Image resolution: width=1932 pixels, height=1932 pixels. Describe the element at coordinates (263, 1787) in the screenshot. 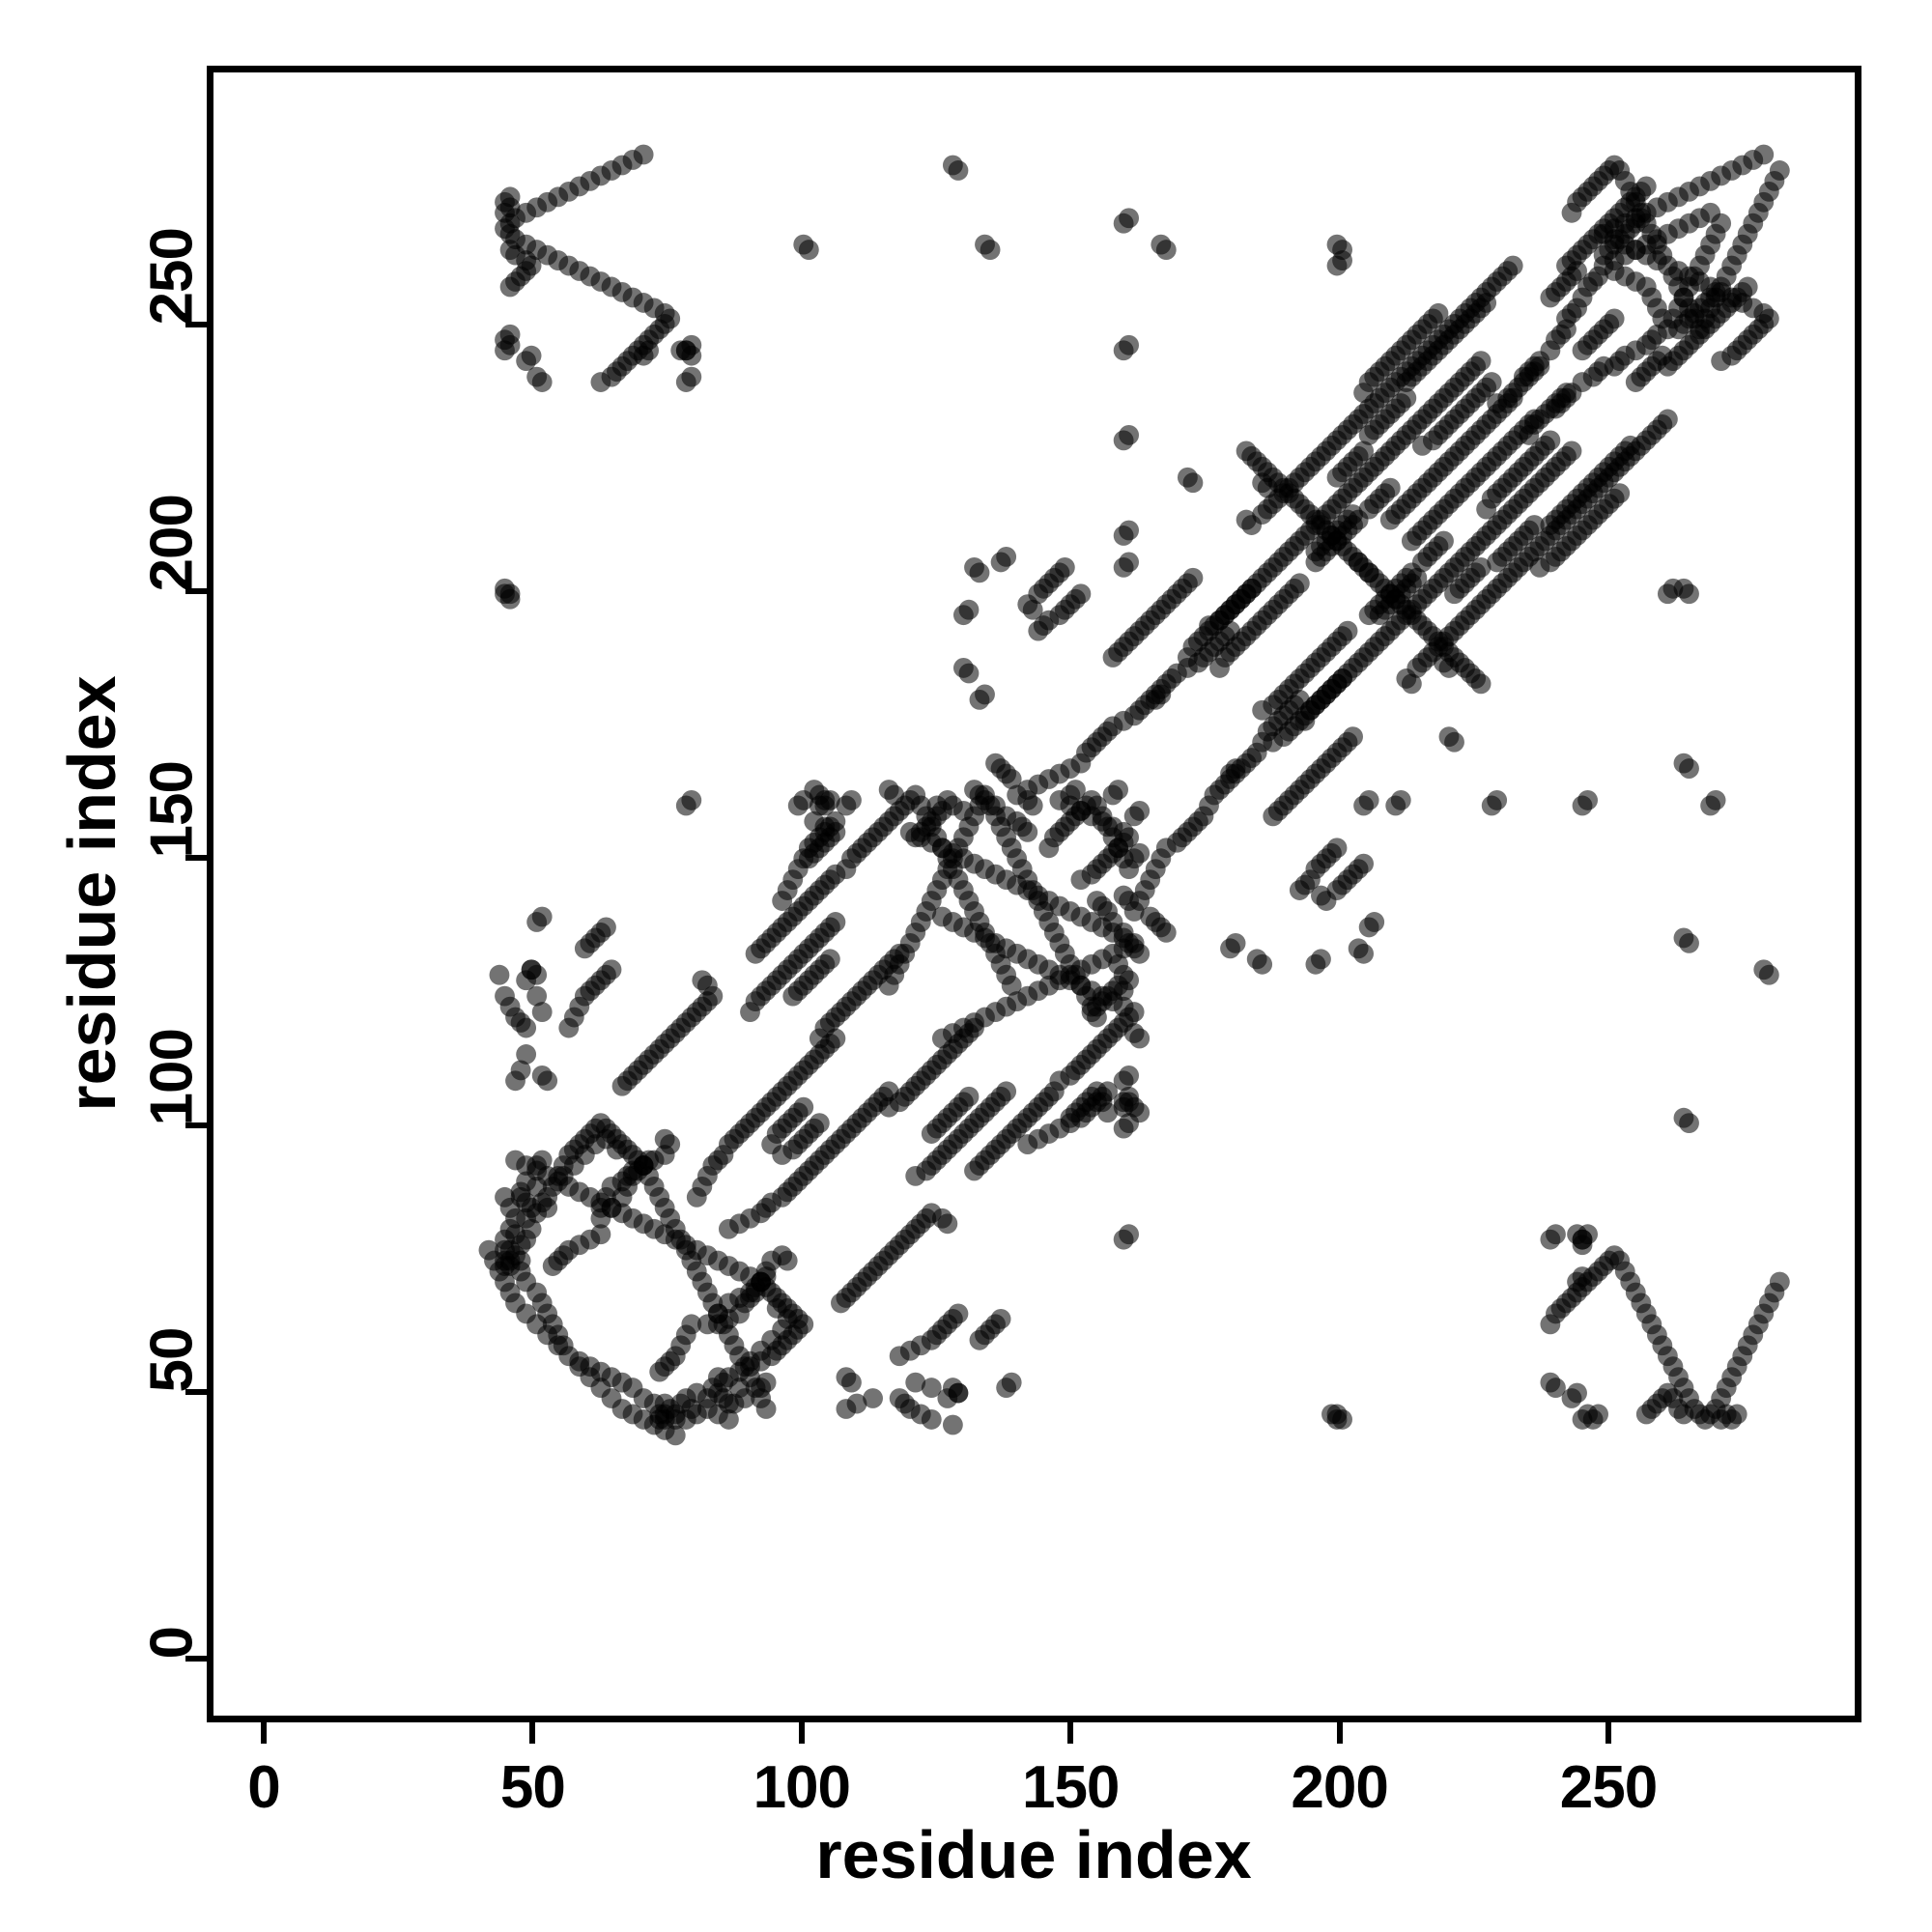

I see `x-tick-label: 0` at that location.